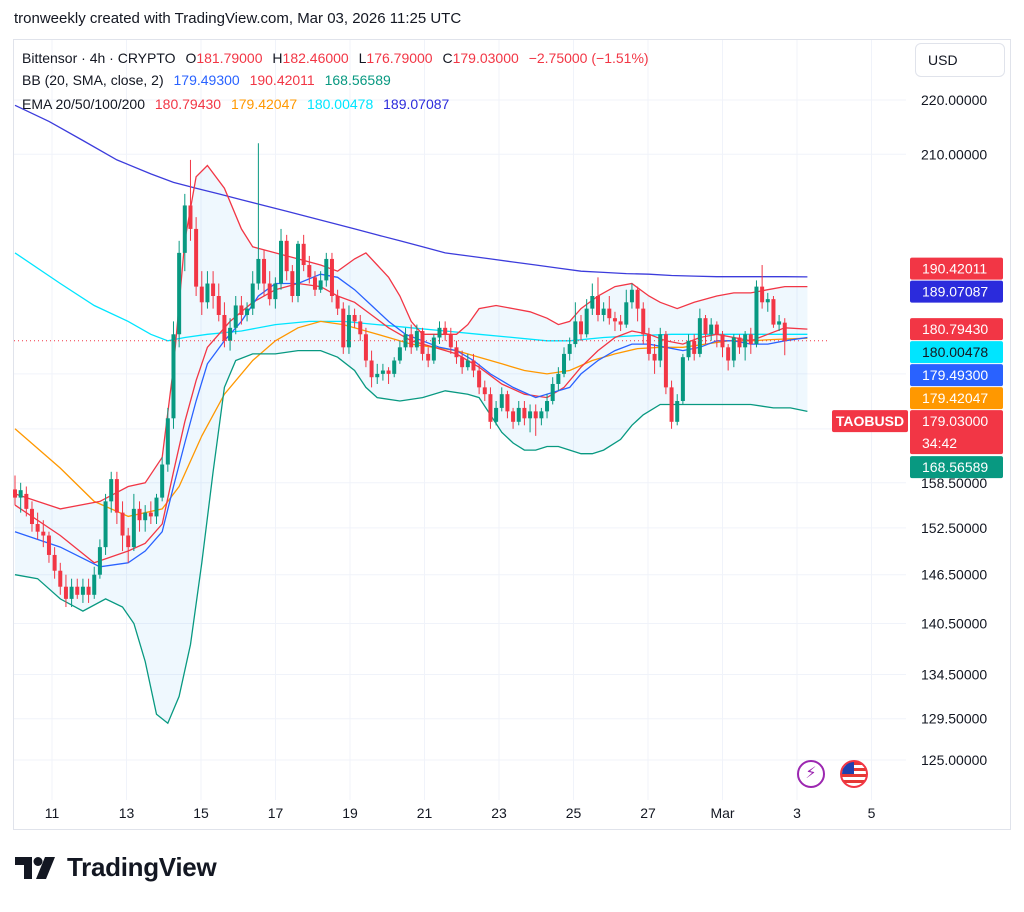  Describe the element at coordinates (954, 575) in the screenshot. I see `y-tick-label: 146.50000` at that location.